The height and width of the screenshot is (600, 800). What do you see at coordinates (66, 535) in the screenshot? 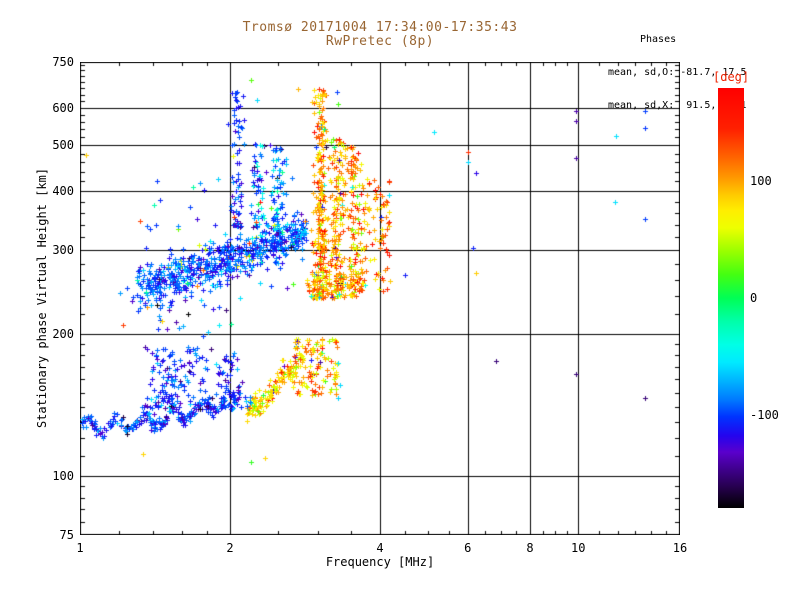
I see `y-tick-label: 75` at bounding box center [66, 535].